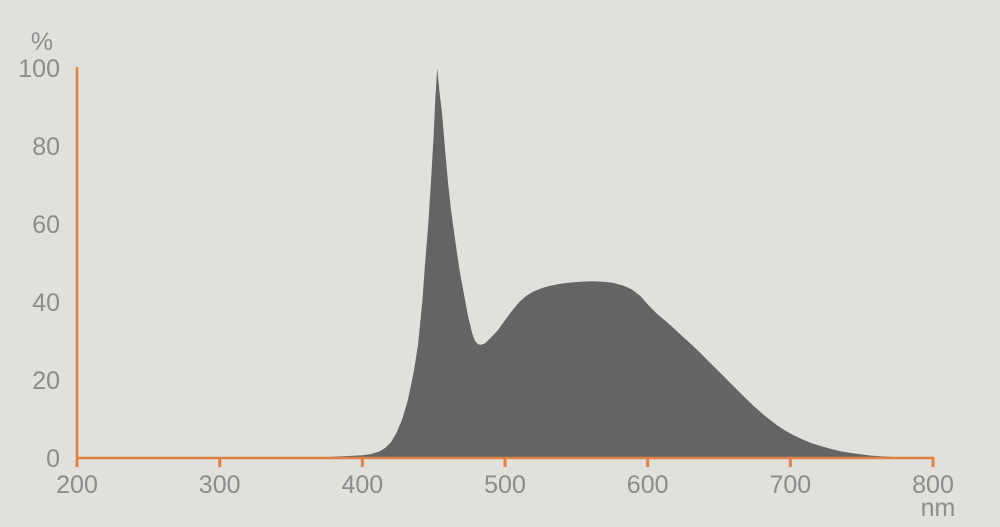  I want to click on y-axis-unit-label: %, so click(42, 42).